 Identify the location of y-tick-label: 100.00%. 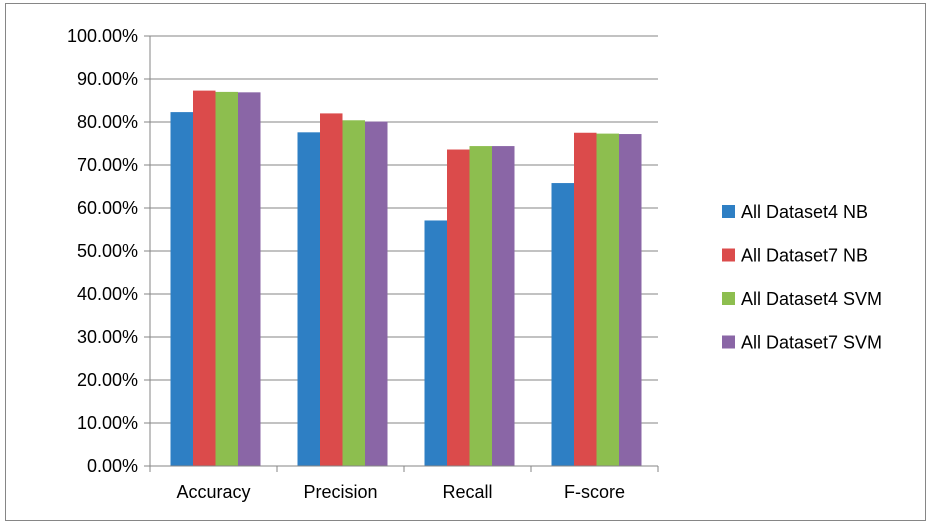
(102, 36).